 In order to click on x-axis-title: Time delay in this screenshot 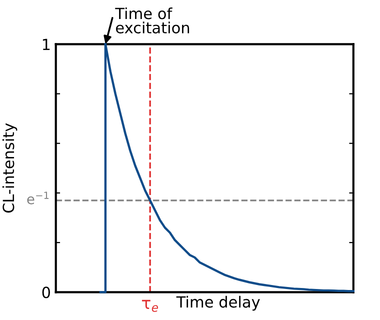, I will do `click(218, 303)`.